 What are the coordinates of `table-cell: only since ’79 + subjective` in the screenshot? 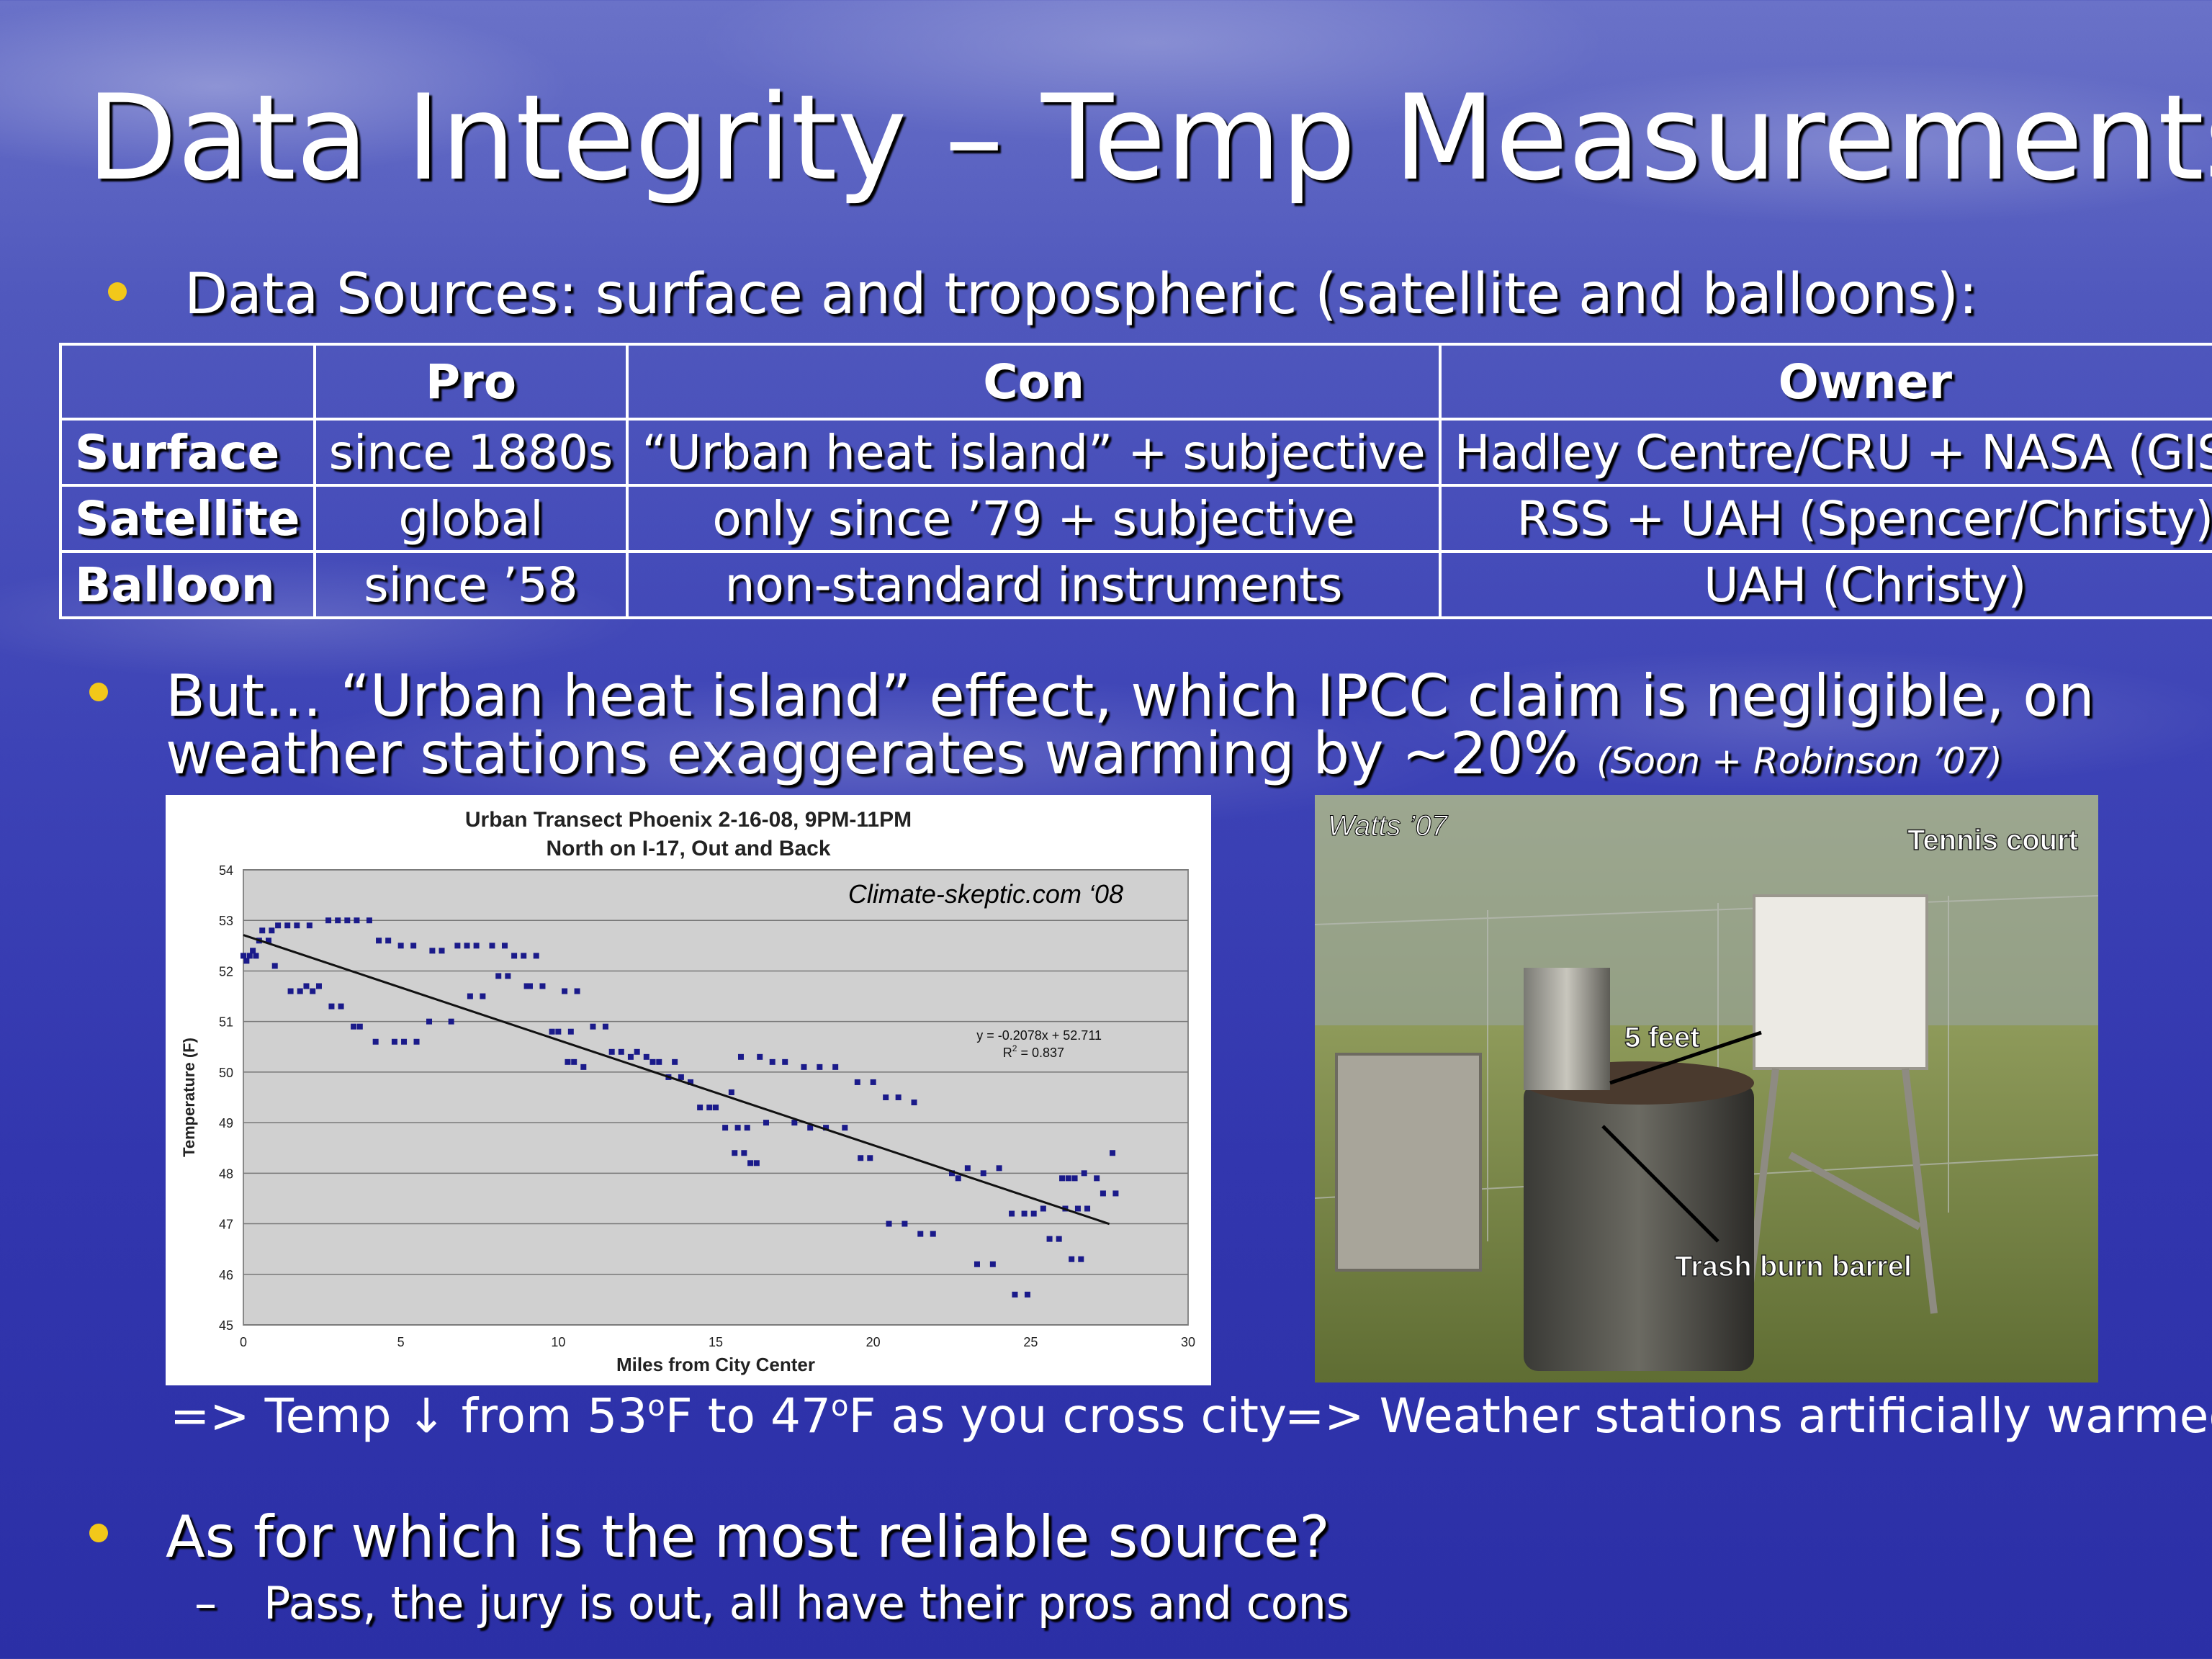 It's located at (1034, 518).